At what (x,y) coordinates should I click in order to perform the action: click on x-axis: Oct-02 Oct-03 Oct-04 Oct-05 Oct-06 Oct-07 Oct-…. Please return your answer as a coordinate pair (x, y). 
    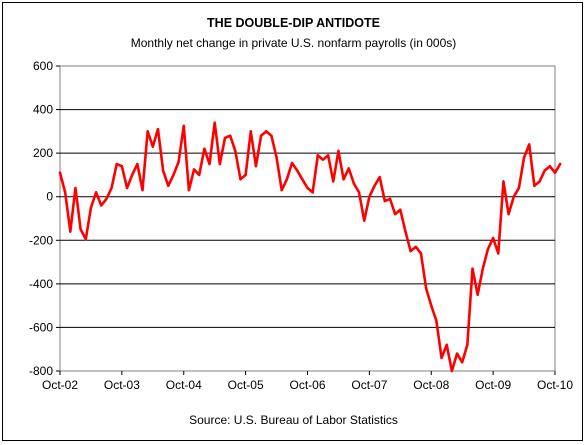
    Looking at the image, I should click on (307, 381).